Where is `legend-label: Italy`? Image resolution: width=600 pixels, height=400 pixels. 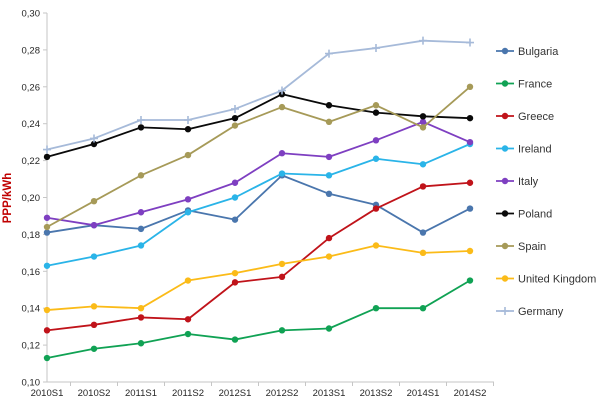 legend-label: Italy is located at coordinates (528, 182).